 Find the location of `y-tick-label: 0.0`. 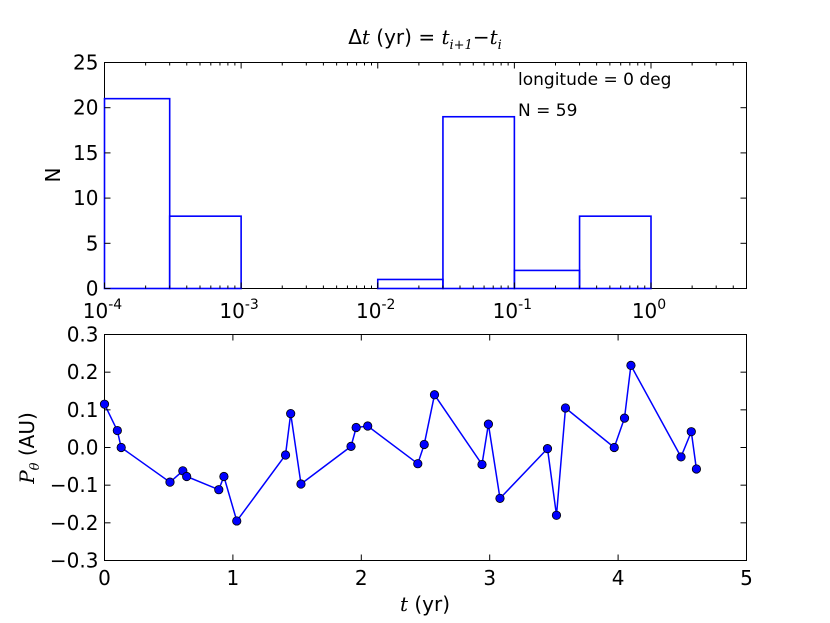

y-tick-label: 0.0 is located at coordinates (83, 448).